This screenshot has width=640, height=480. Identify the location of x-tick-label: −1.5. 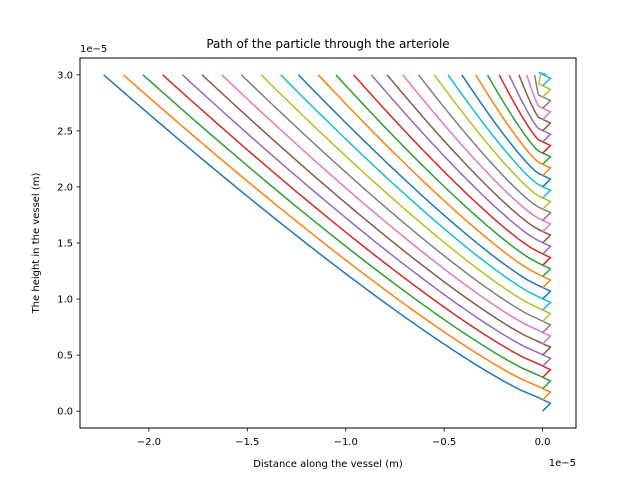
(247, 442).